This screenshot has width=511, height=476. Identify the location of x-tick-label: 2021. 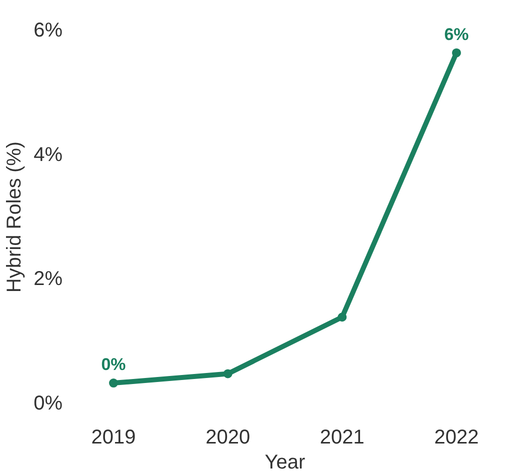
(342, 437).